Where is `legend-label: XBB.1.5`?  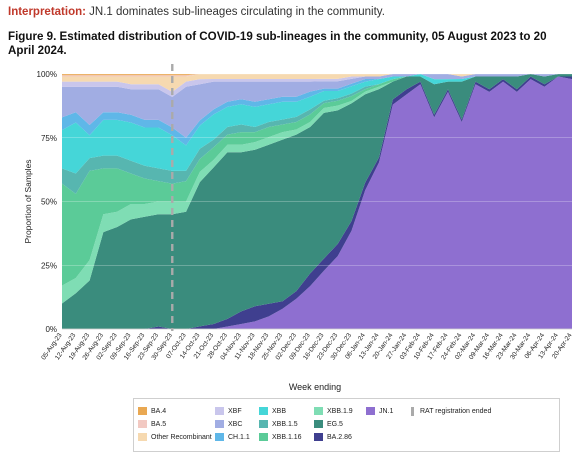 legend-label: XBB.1.5 is located at coordinates (285, 424).